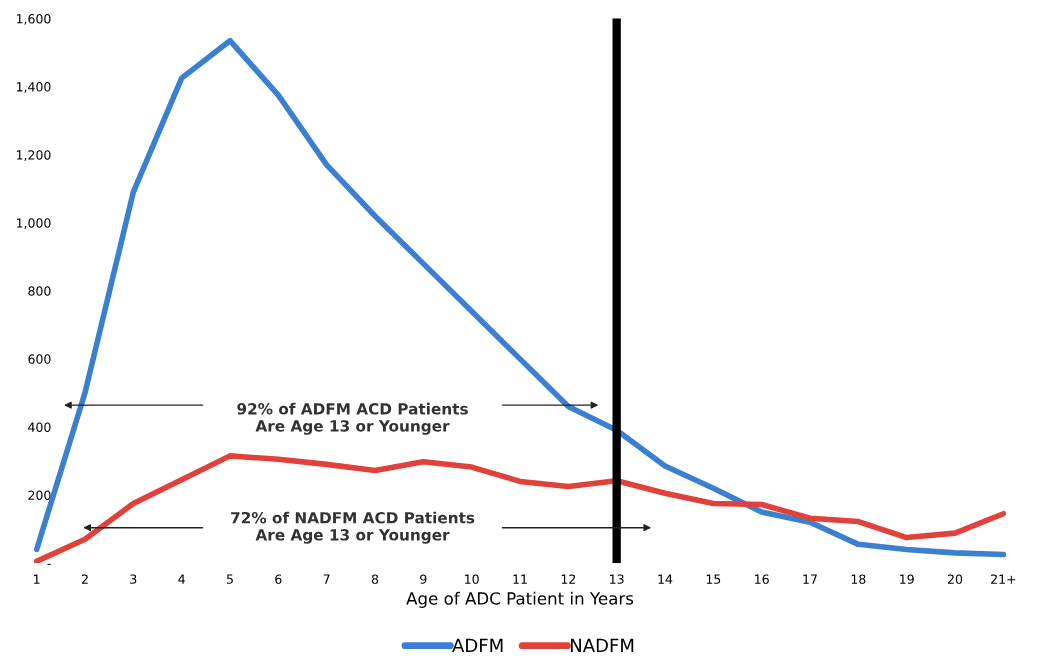 The width and height of the screenshot is (1040, 664). What do you see at coordinates (37, 579) in the screenshot?
I see `x-tick-label: 1` at bounding box center [37, 579].